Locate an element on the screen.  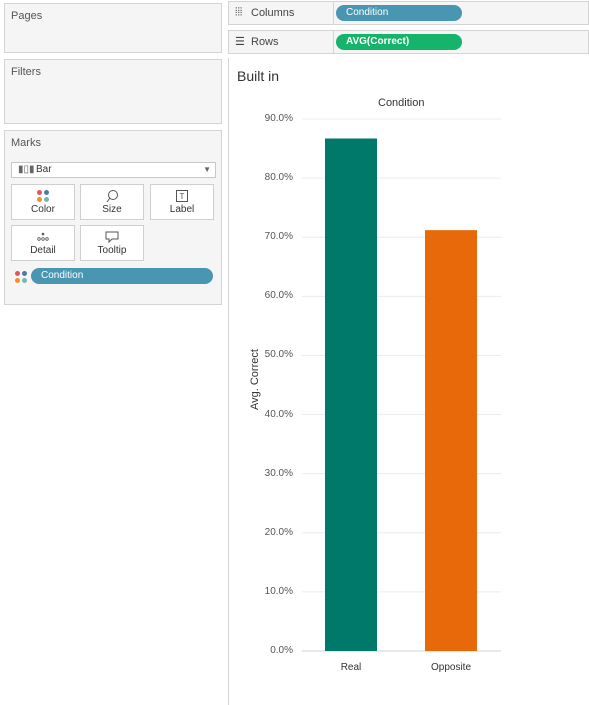
detail-button: Detail is located at coordinates (43, 243).